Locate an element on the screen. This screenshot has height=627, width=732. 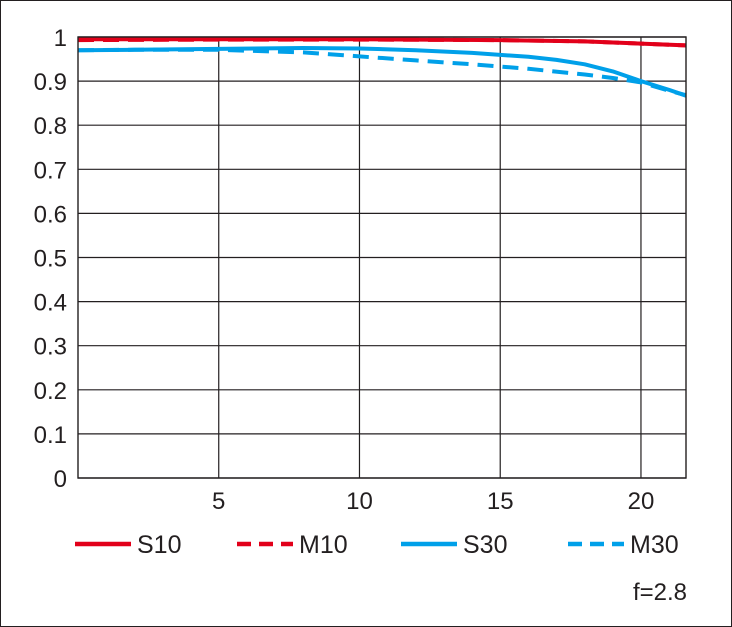
x-tick-label: 15 is located at coordinates (500, 501).